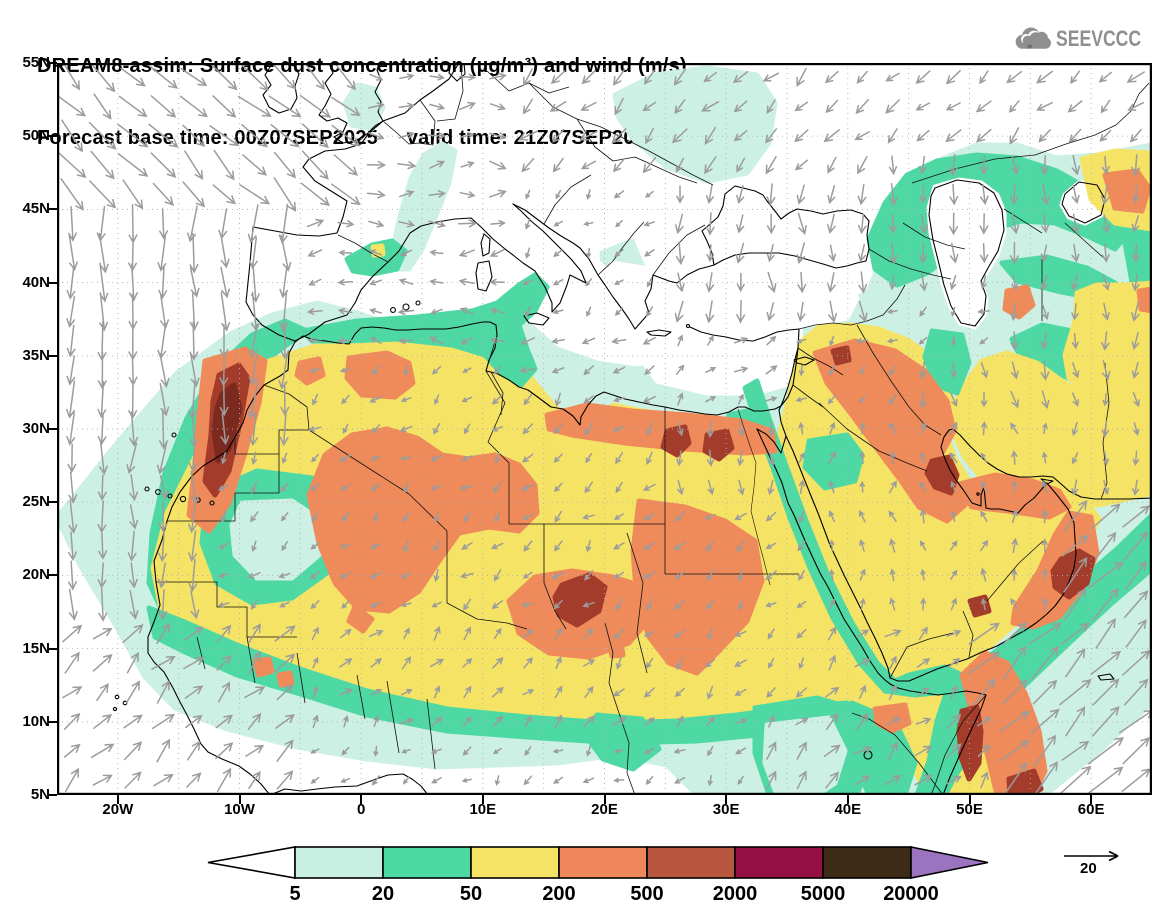 The width and height of the screenshot is (1165, 907). What do you see at coordinates (1088, 868) in the screenshot?
I see `wind-reference-value: 20` at bounding box center [1088, 868].